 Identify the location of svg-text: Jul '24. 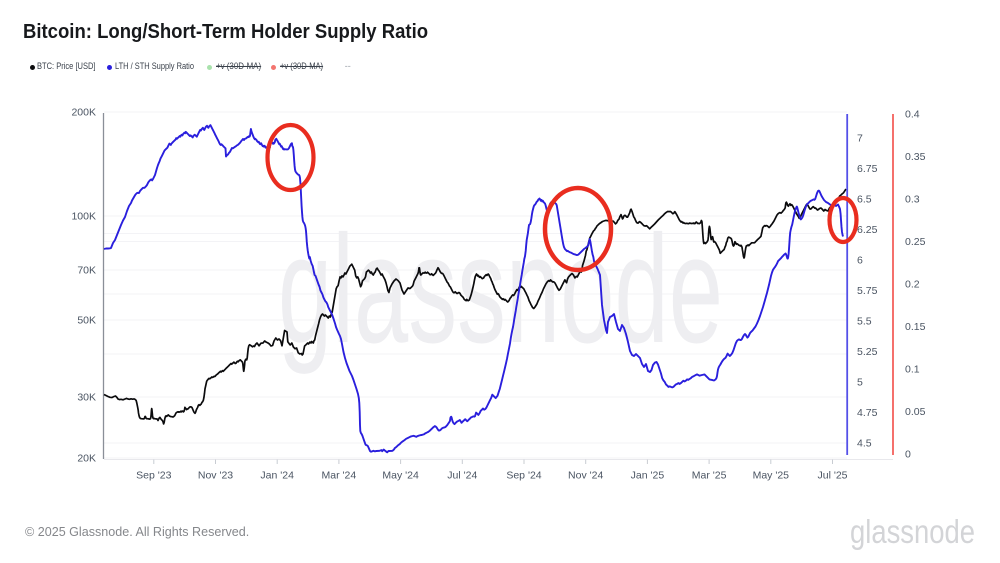
(462, 476).